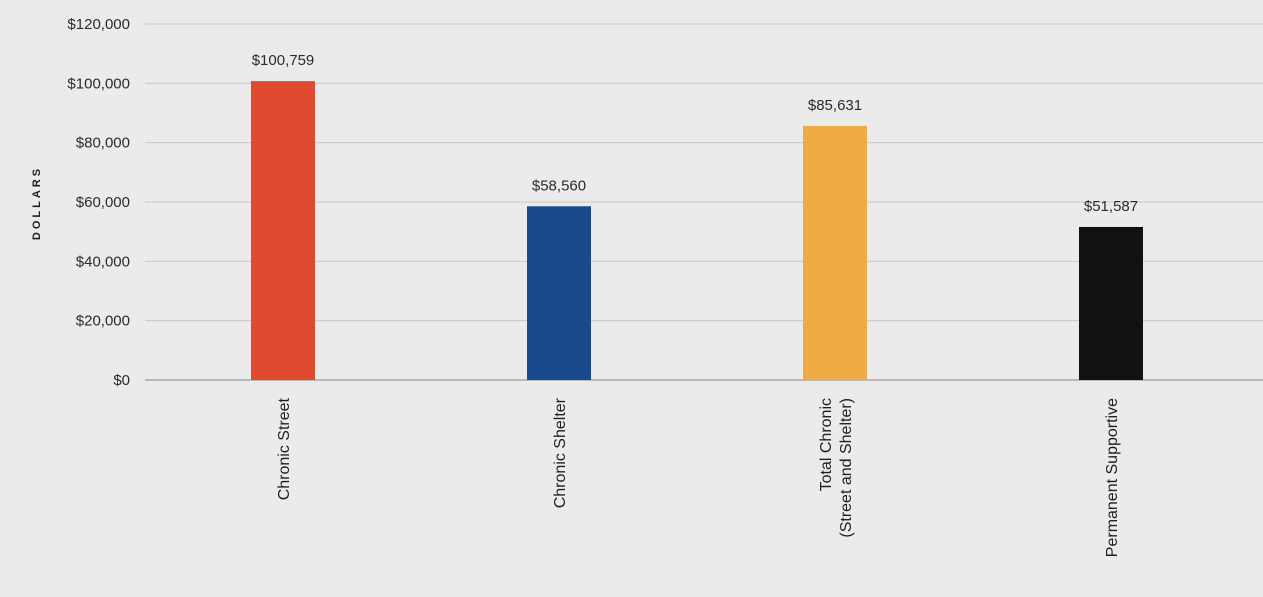  I want to click on bar-value-label: $58,560, so click(559, 185).